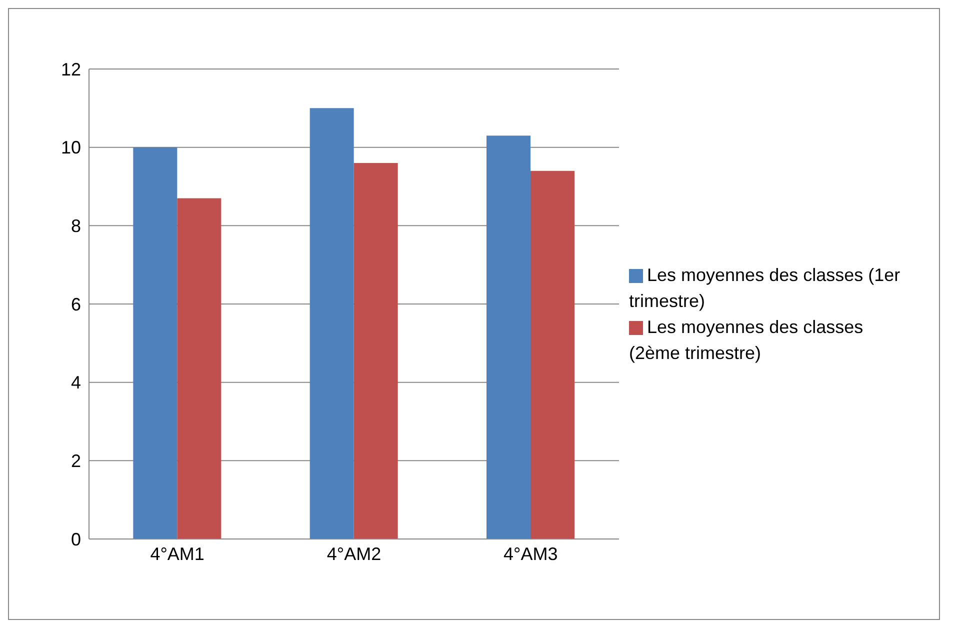  I want to click on y-tick-label: 4, so click(75, 382).